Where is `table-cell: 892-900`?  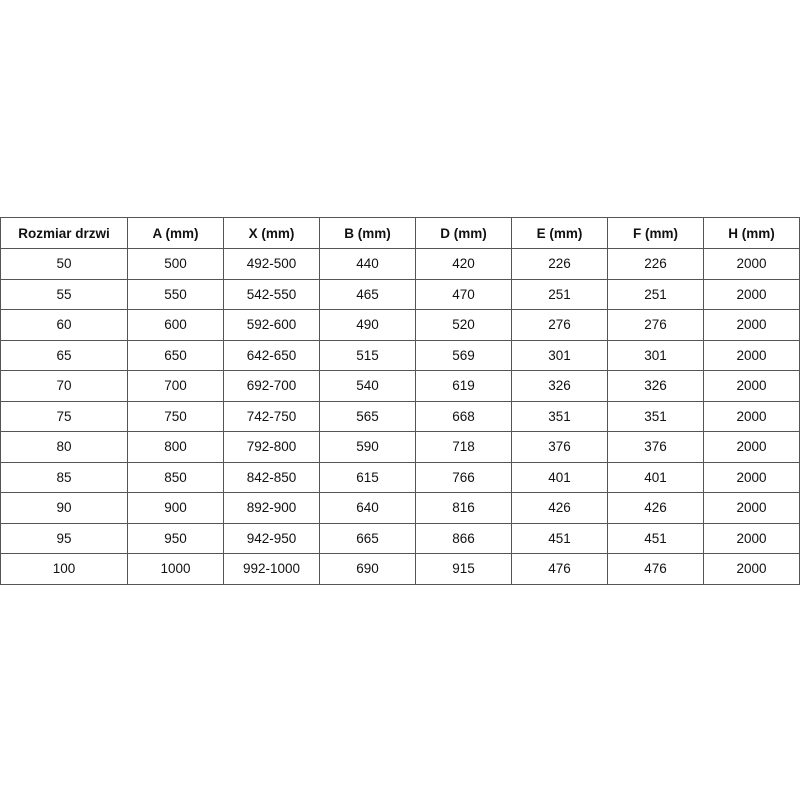 table-cell: 892-900 is located at coordinates (271, 508).